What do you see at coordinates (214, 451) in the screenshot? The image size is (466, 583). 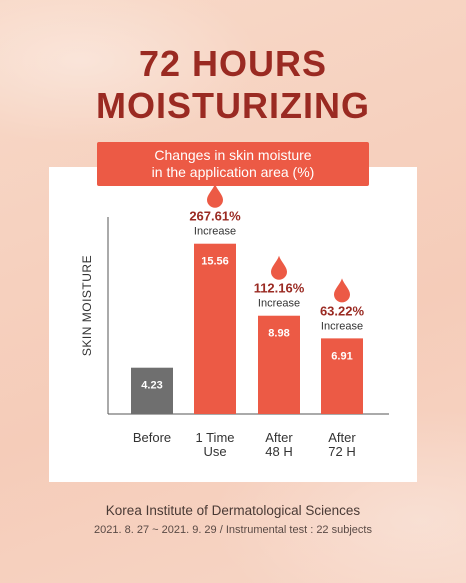 I see `x-tick-label-1-1: Use` at bounding box center [214, 451].